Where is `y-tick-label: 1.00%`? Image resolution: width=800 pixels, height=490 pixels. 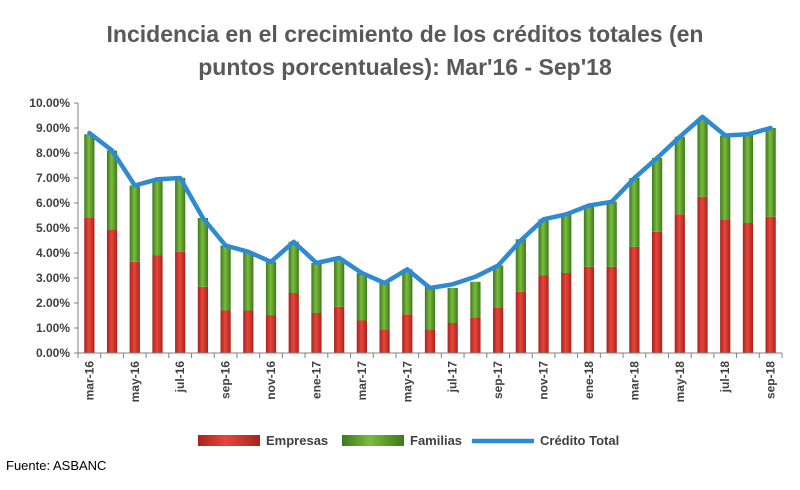 y-tick-label: 1.00% is located at coordinates (53, 328).